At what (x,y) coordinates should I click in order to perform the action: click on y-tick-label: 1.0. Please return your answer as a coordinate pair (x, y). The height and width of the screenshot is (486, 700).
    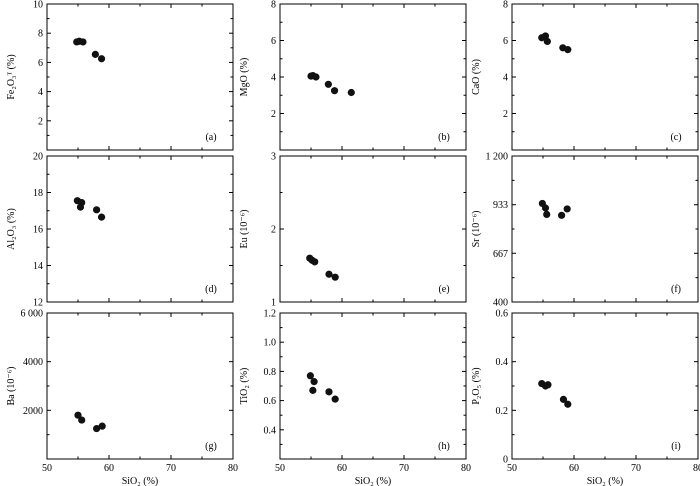
    Looking at the image, I should click on (270, 343).